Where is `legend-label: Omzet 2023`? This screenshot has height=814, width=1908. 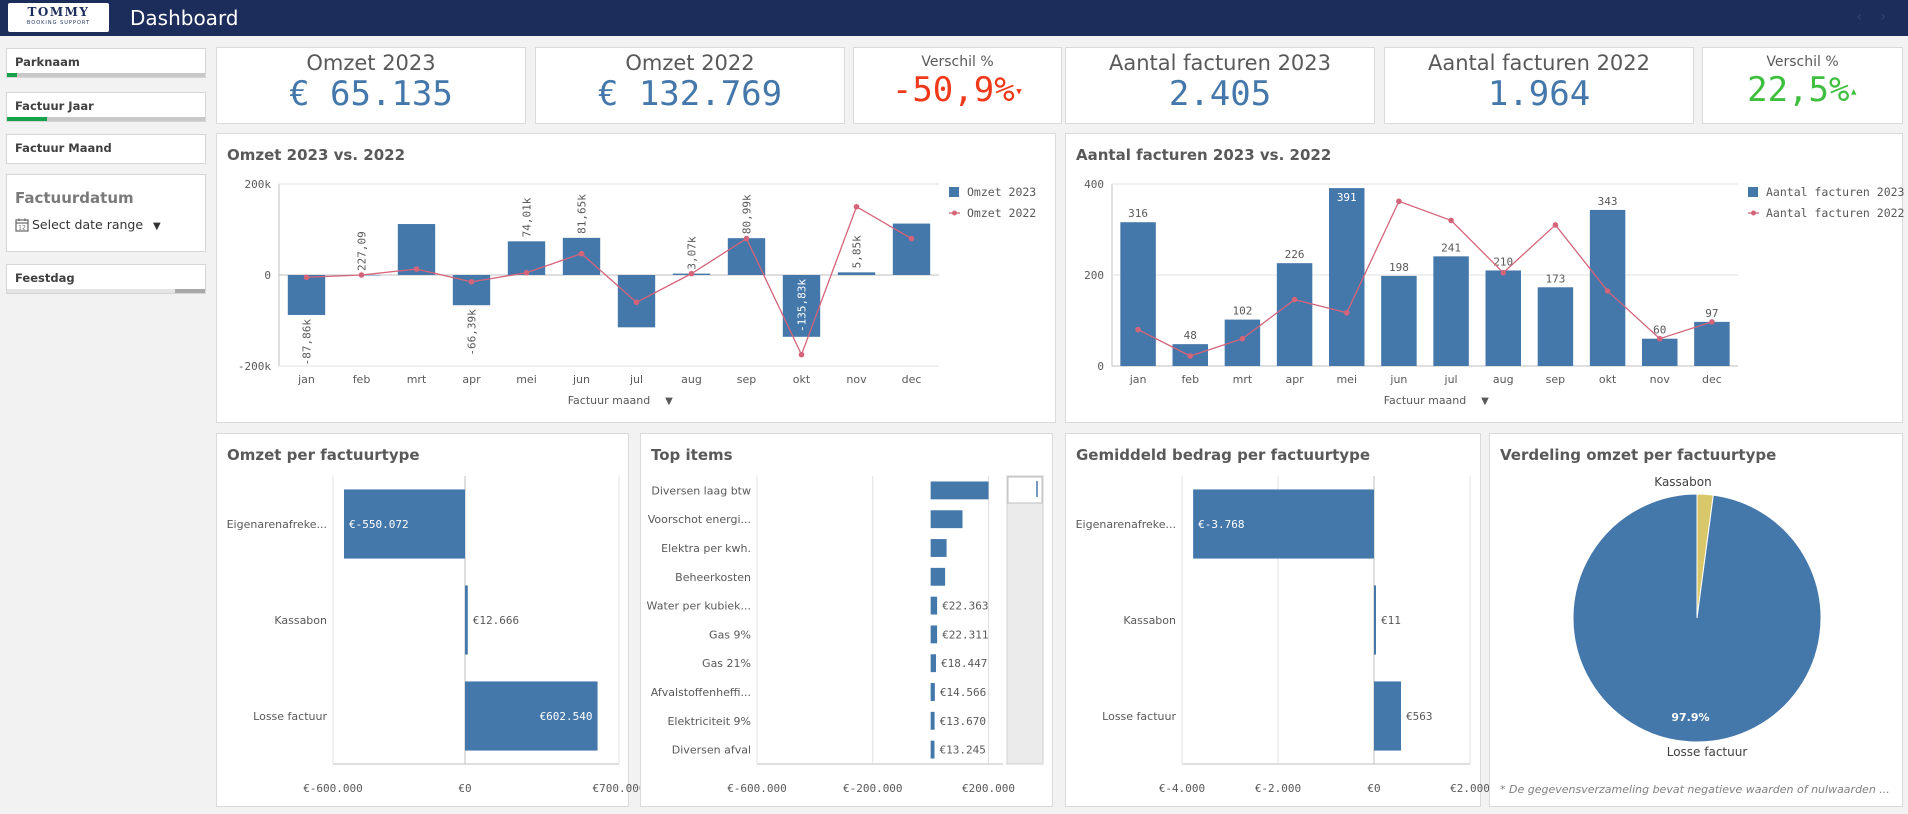 legend-label: Omzet 2023 is located at coordinates (1001, 192).